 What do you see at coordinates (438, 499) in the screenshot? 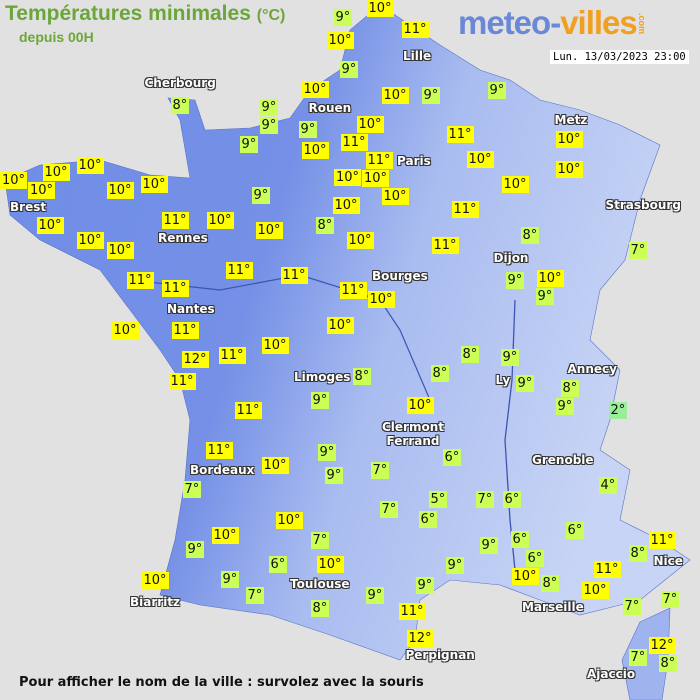
I see `temperature-label: 5°` at bounding box center [438, 499].